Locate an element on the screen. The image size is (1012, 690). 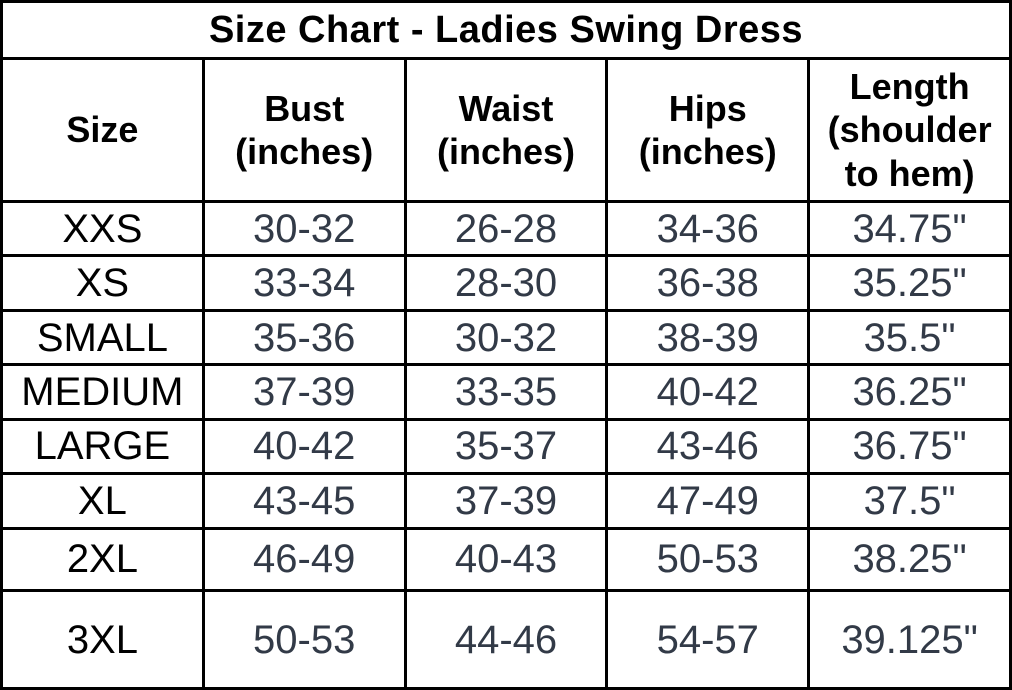
measurement-cell: 43-45 is located at coordinates (304, 501).